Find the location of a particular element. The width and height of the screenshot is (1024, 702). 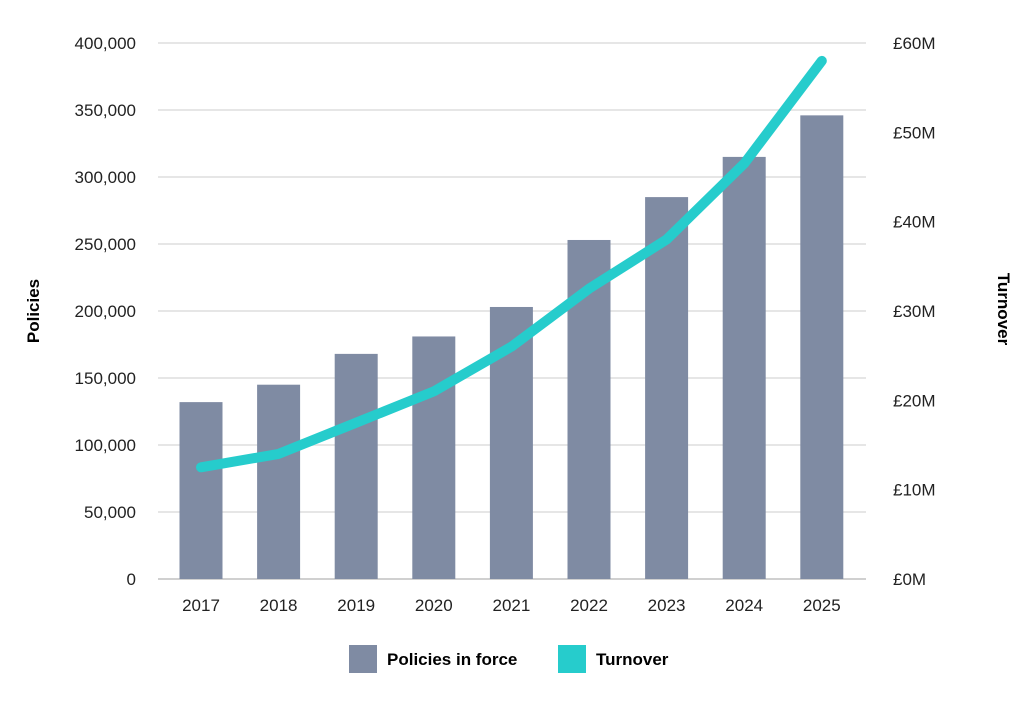

bar-policies-2025 is located at coordinates (822, 347).